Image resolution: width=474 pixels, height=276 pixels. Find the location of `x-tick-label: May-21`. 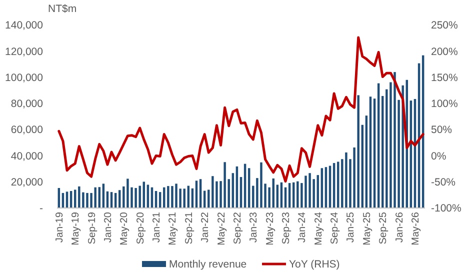

x-tick-label: May-21 is located at coordinates (173, 229).